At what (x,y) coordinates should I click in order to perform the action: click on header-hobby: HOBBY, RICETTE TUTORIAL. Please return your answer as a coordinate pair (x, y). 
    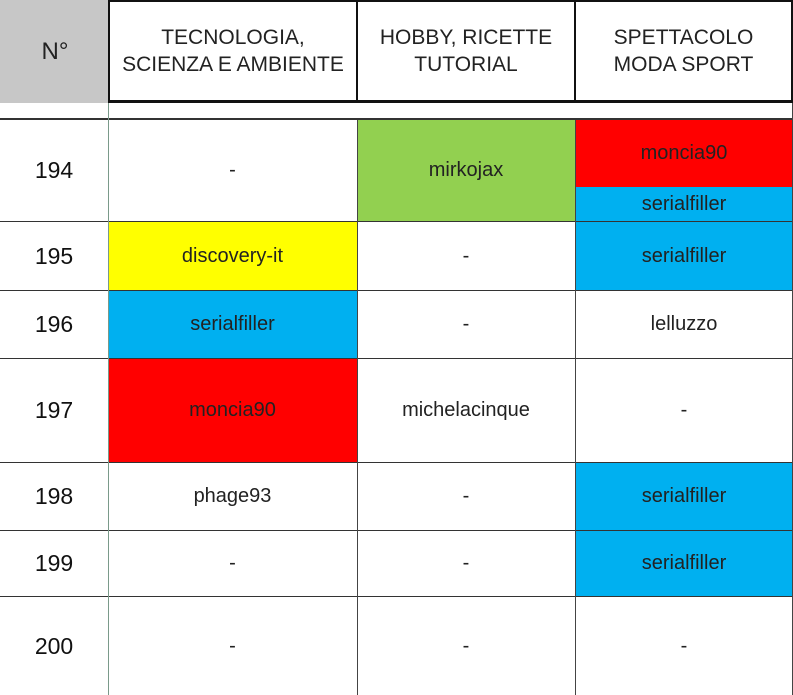
    Looking at the image, I should click on (466, 51).